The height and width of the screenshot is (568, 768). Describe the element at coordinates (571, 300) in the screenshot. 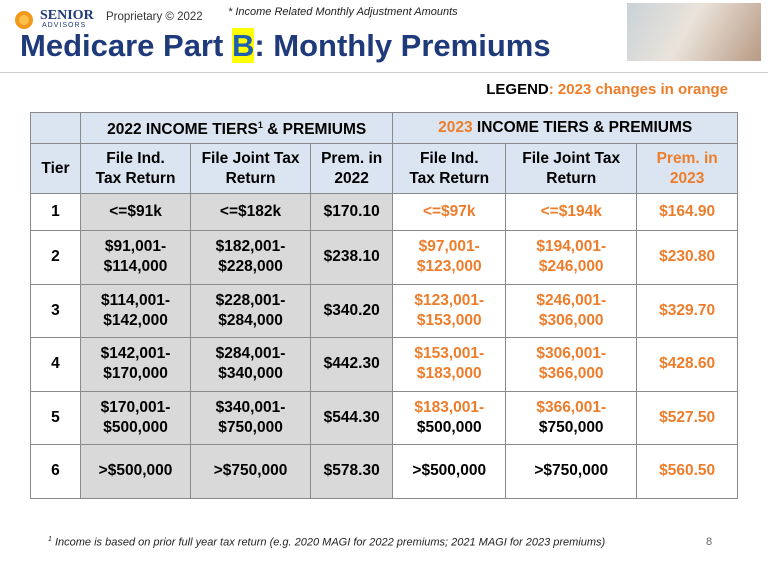

I see `cell-line: $246,001-` at that location.